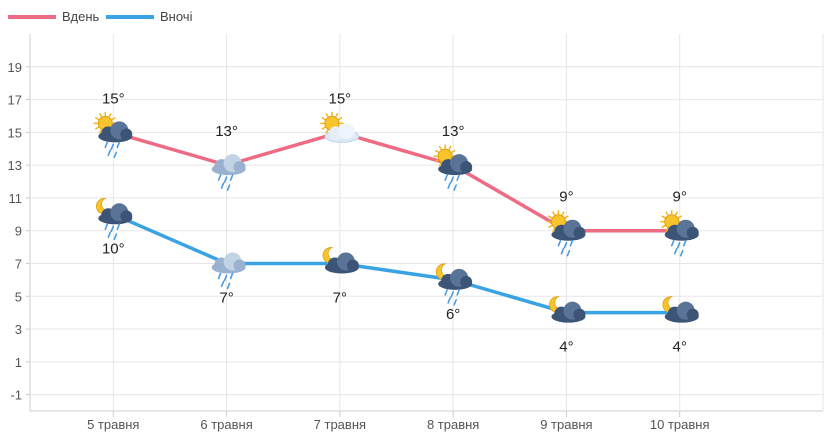 Image resolution: width=829 pixels, height=436 pixels. What do you see at coordinates (176, 16) in the screenshot?
I see `legend-label-night: Вночі` at bounding box center [176, 16].